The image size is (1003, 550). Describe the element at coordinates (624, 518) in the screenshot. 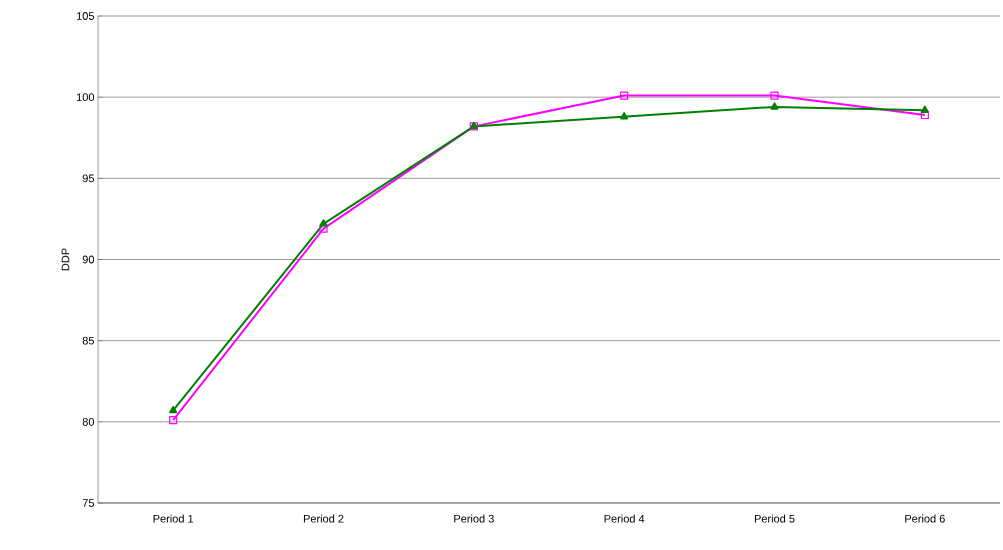

I see `x-tick-label: Period 4` at that location.